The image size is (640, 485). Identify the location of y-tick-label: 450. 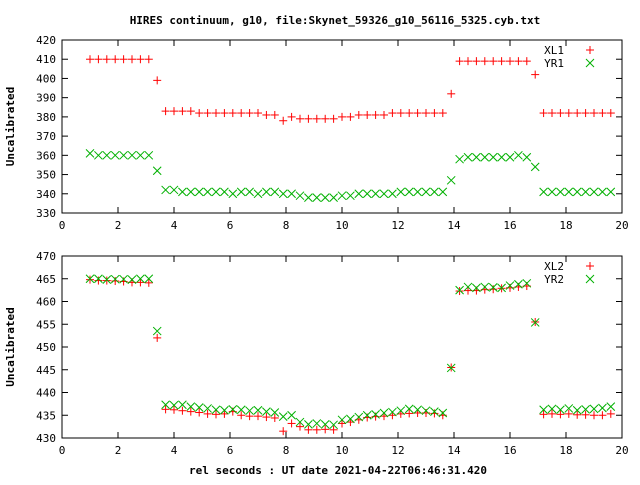
(46, 347).